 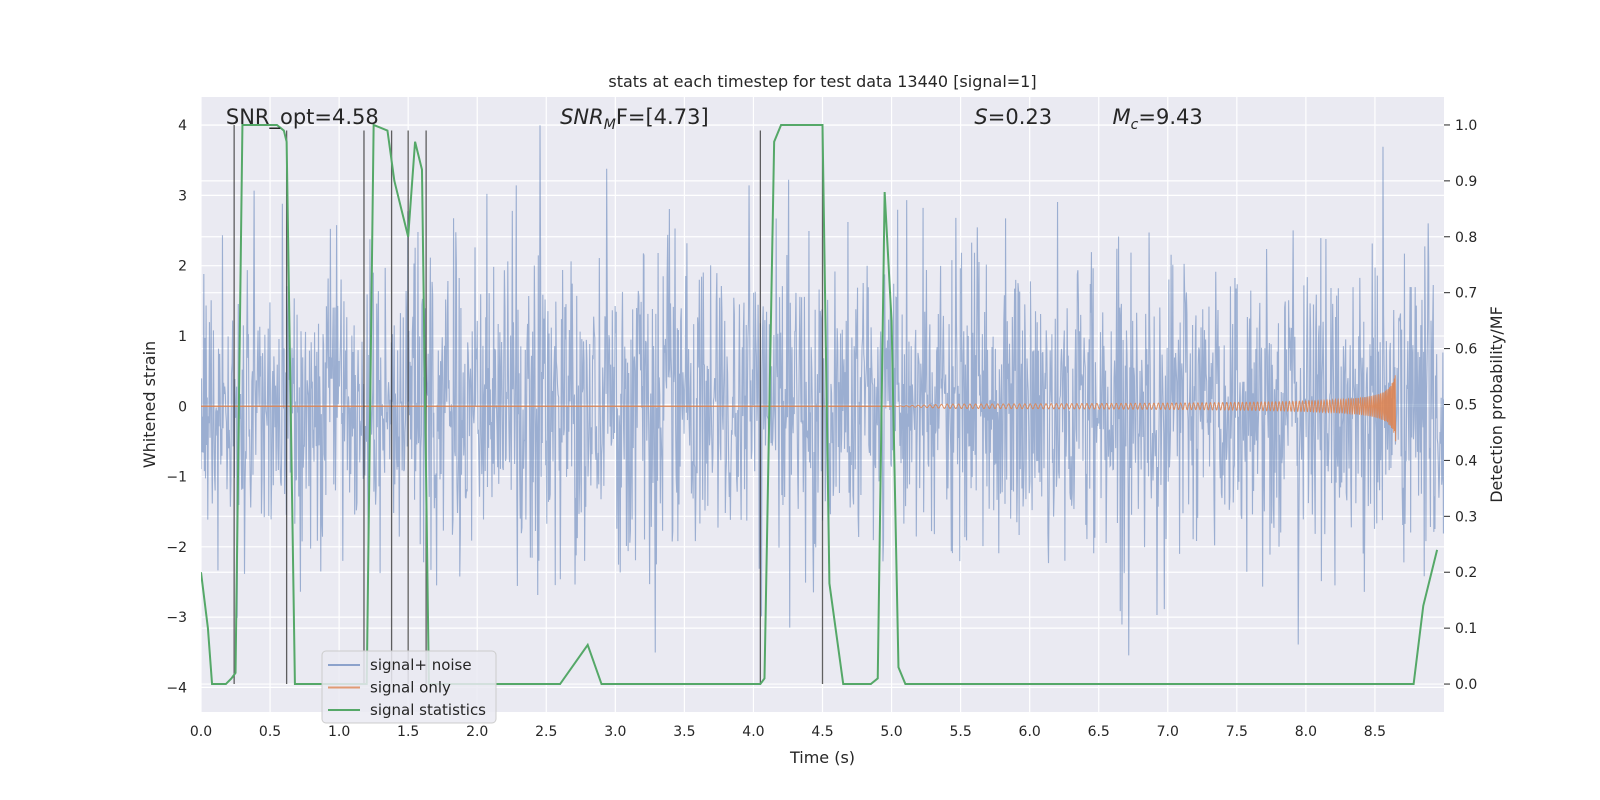 What do you see at coordinates (1466, 517) in the screenshot?
I see `y-right-tick-label: 0.3` at bounding box center [1466, 517].